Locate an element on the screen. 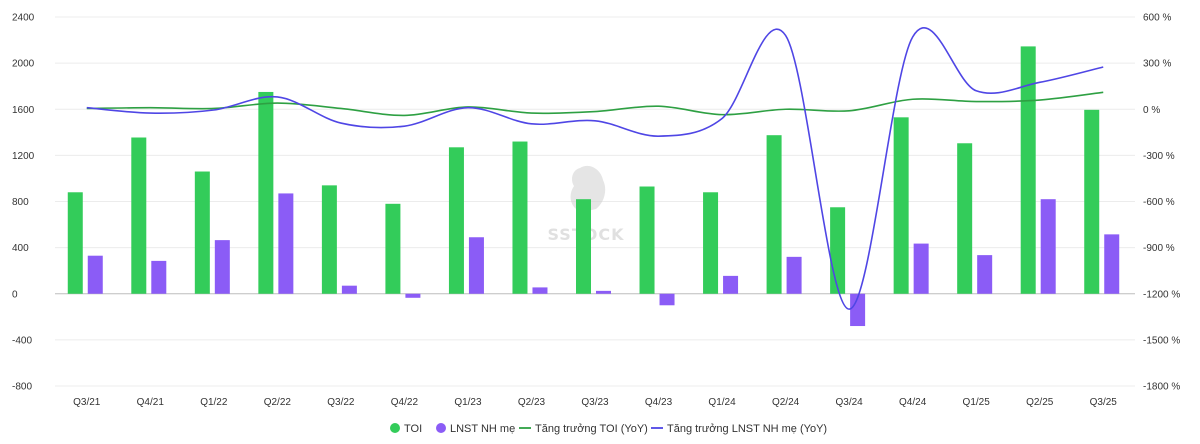  x-tick-label: Q2/22 is located at coordinates (278, 402).